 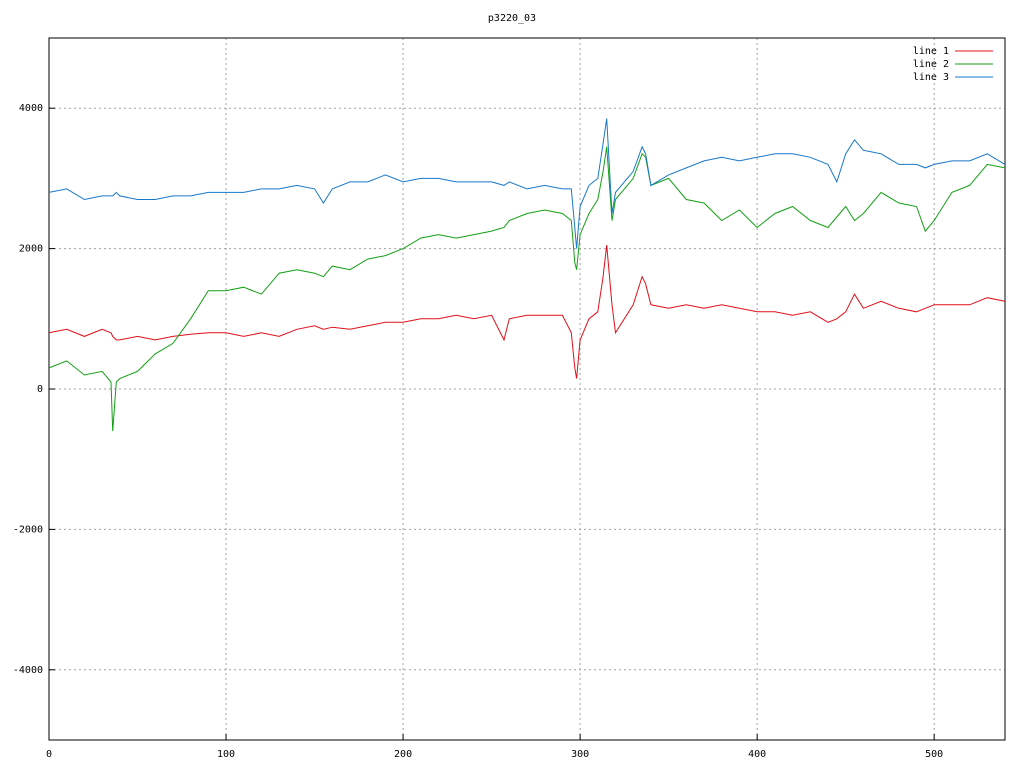 What do you see at coordinates (28, 529) in the screenshot?
I see `y-tick-label: -2000` at bounding box center [28, 529].